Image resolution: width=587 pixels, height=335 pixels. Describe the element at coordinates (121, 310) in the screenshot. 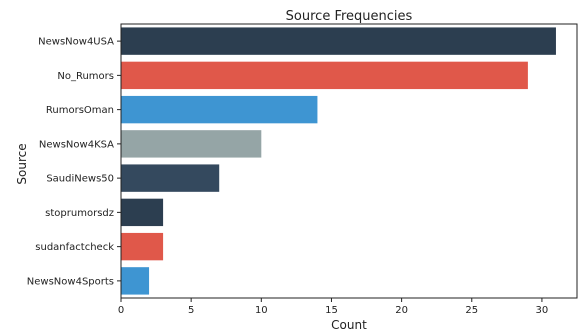

I see `x-tick-label: 0` at that location.